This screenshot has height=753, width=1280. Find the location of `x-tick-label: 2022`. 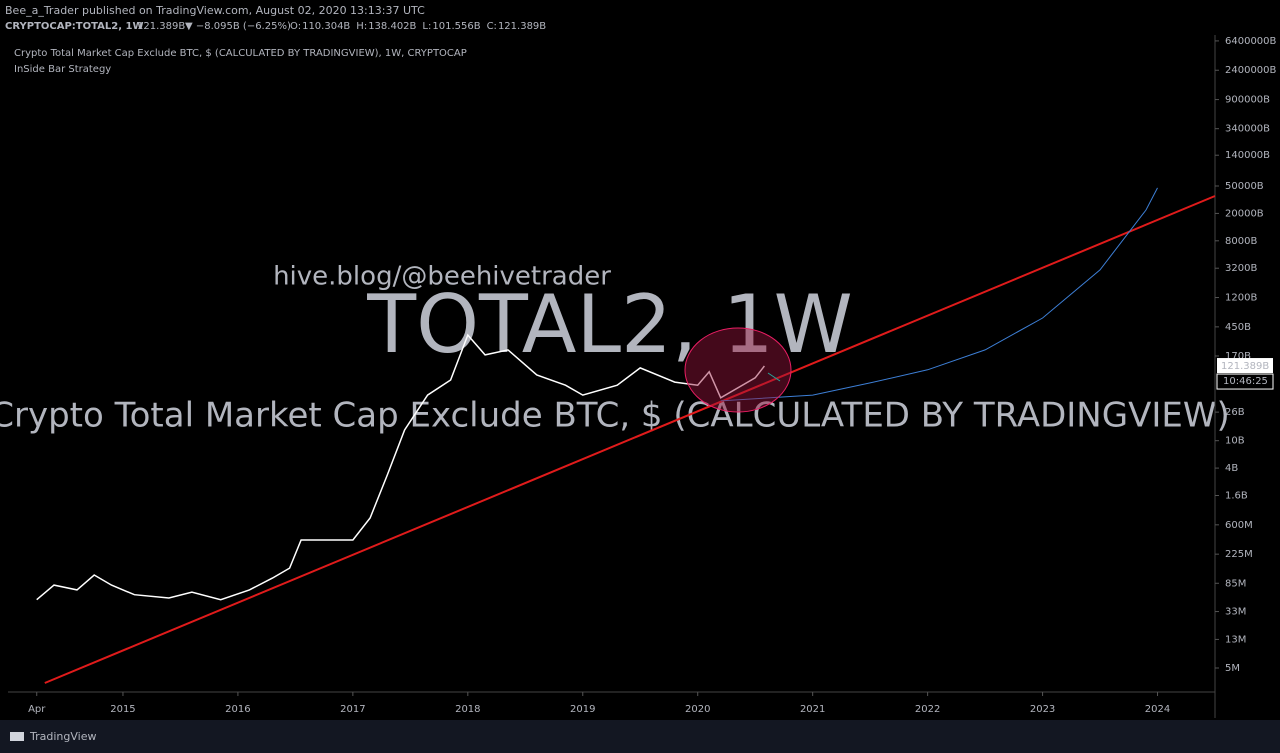

x-tick-label: 2022 is located at coordinates (927, 709).